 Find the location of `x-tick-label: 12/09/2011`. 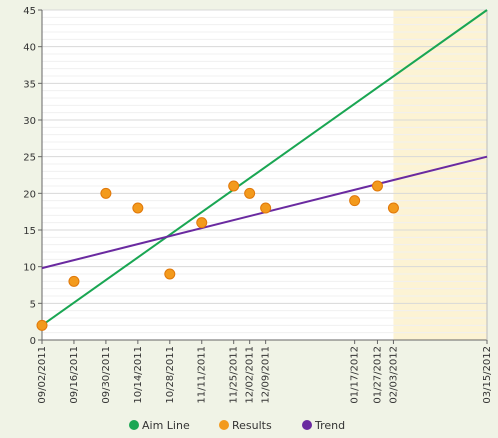

x-tick-label: 12/09/2011 is located at coordinates (266, 375).